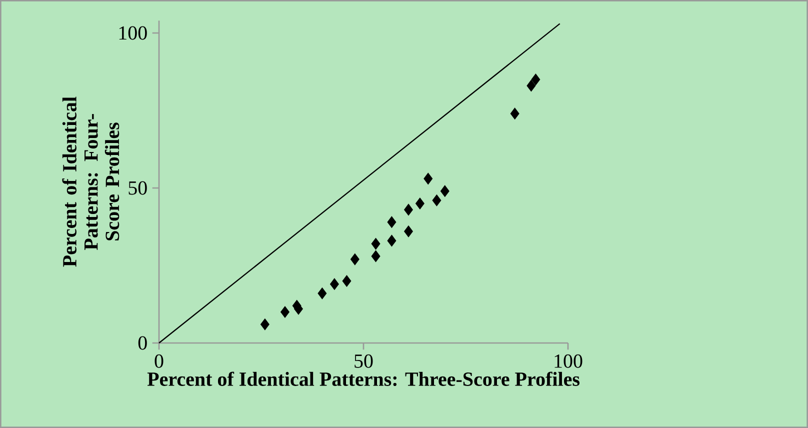 The image size is (808, 428). I want to click on y-tick-label: 0, so click(142, 343).